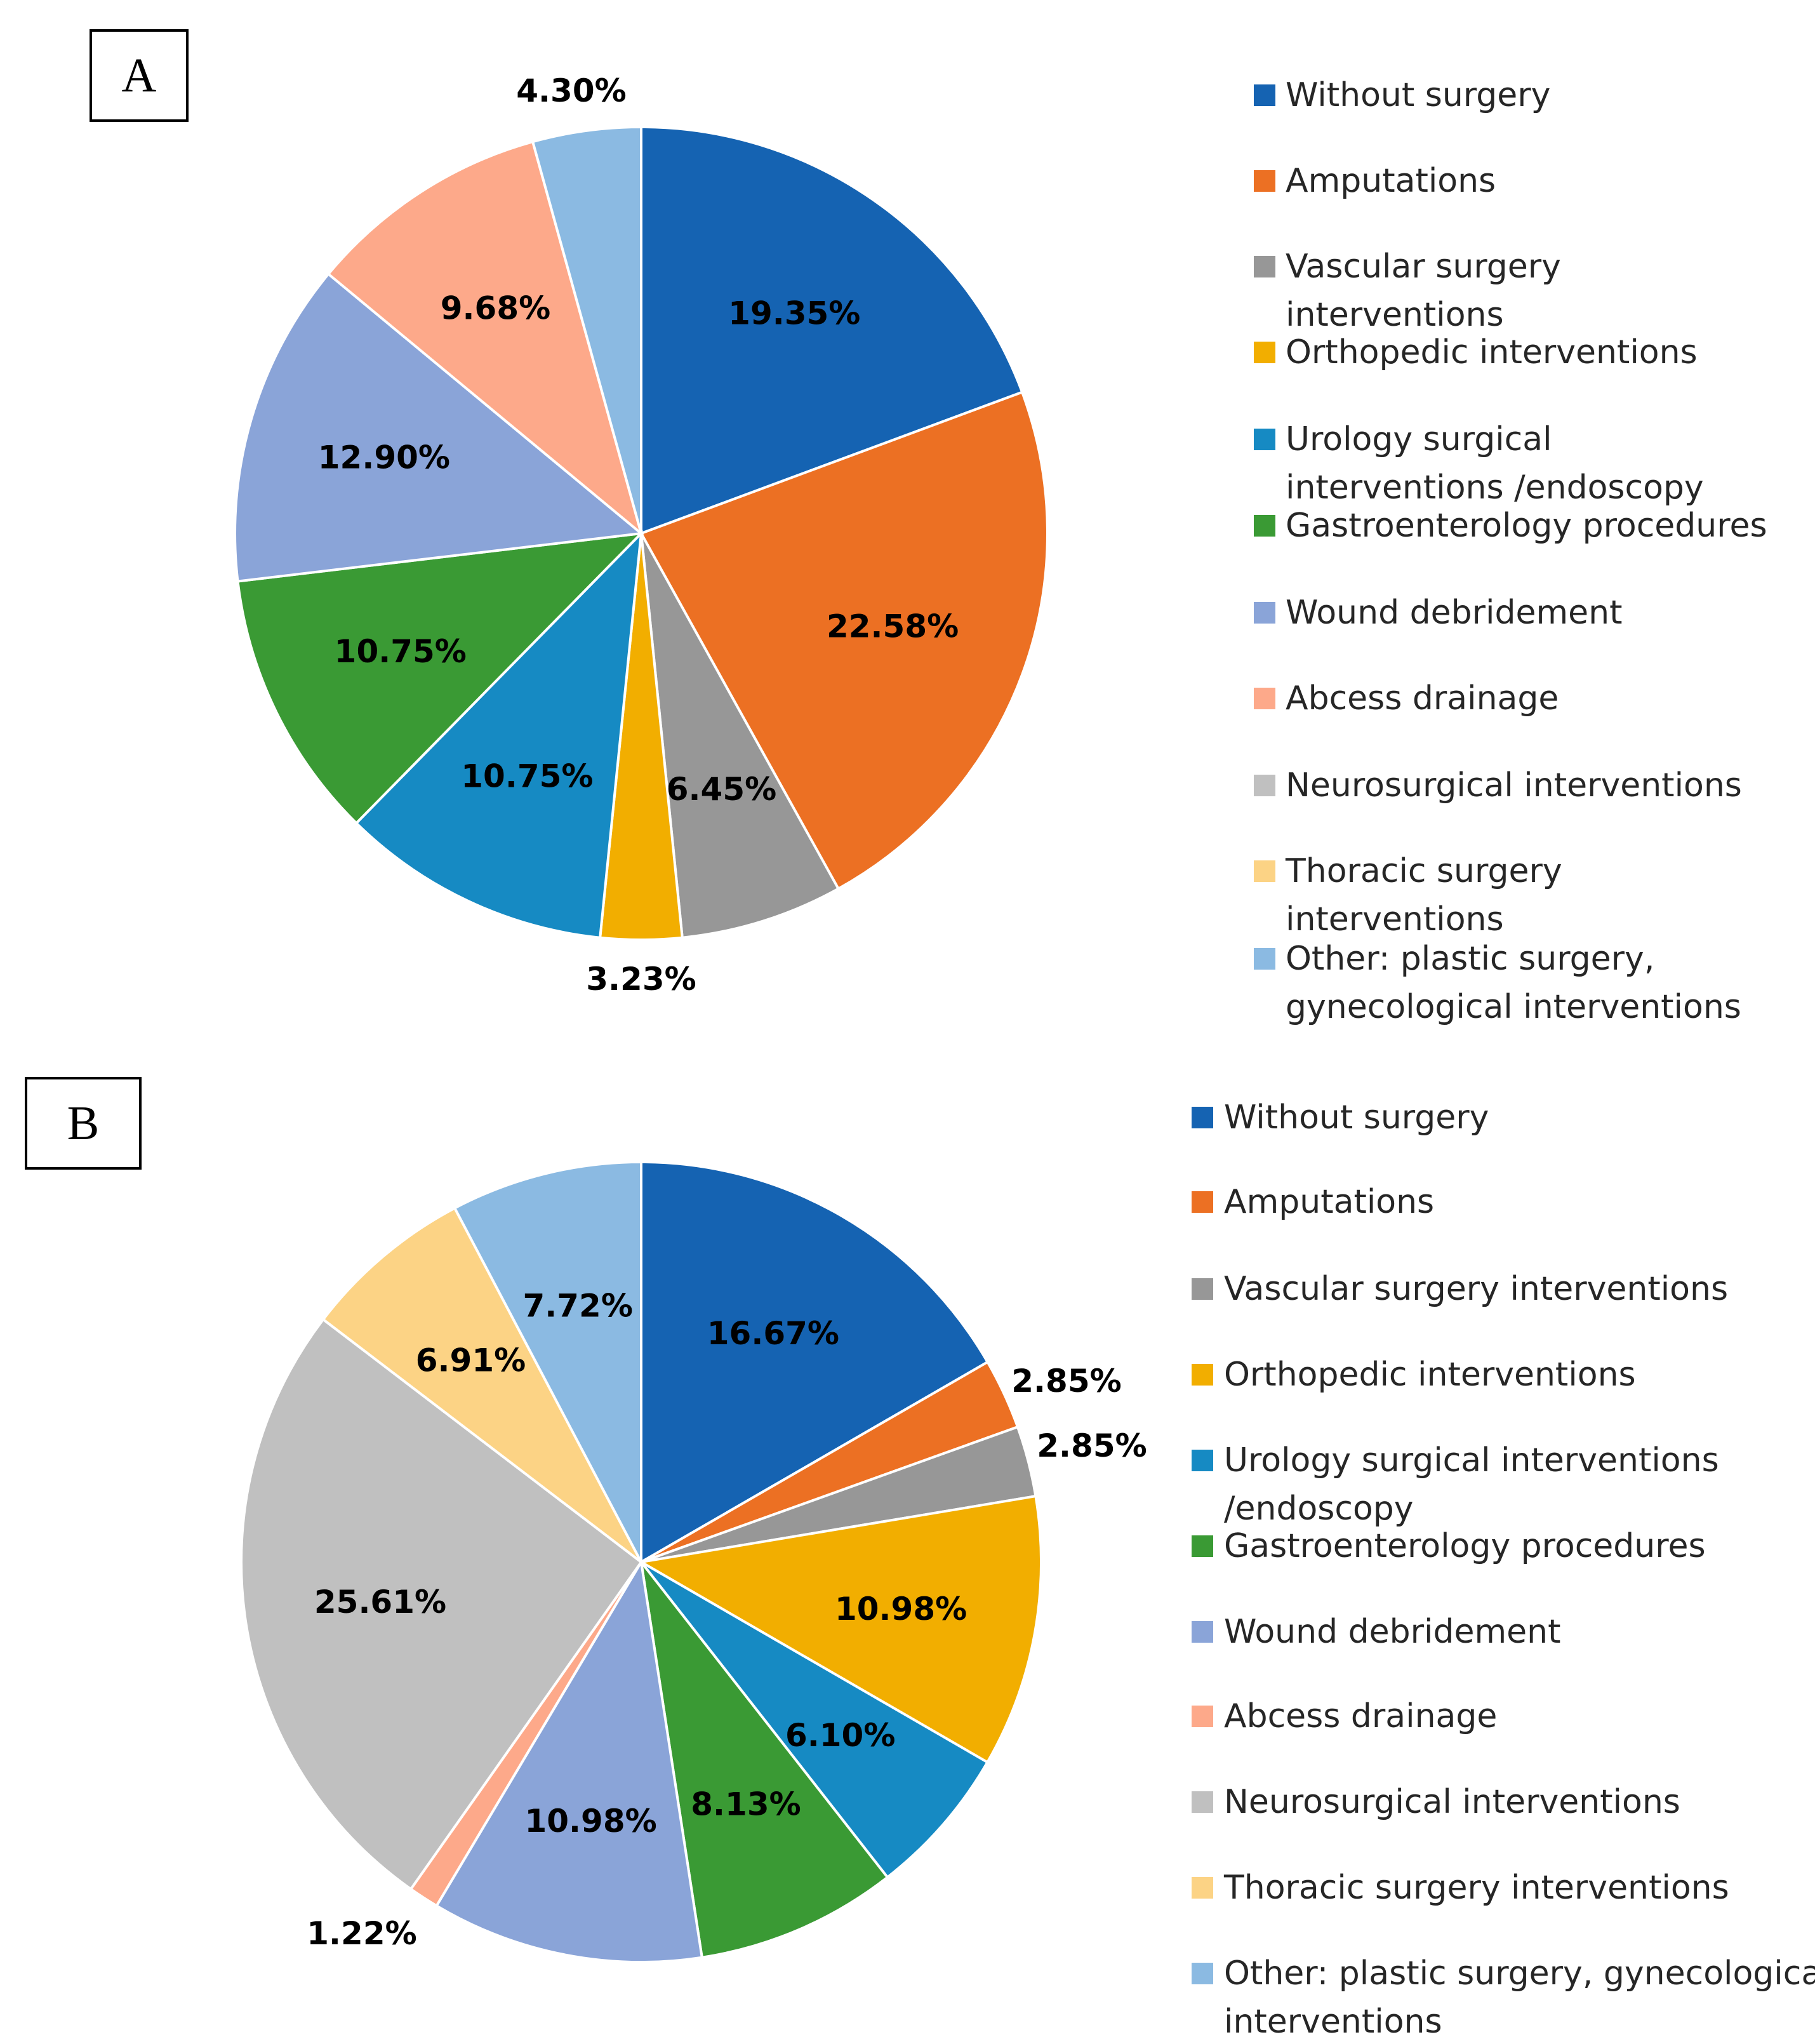 This screenshot has width=1815, height=2044. I want to click on pie-a-slice-amputations, so click(844, 641).